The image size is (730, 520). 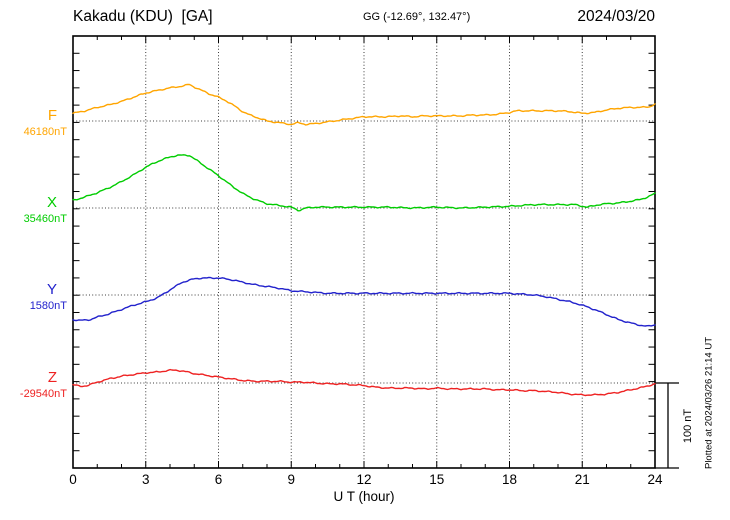 What do you see at coordinates (145, 479) in the screenshot?
I see `x-tick-label: 3` at bounding box center [145, 479].